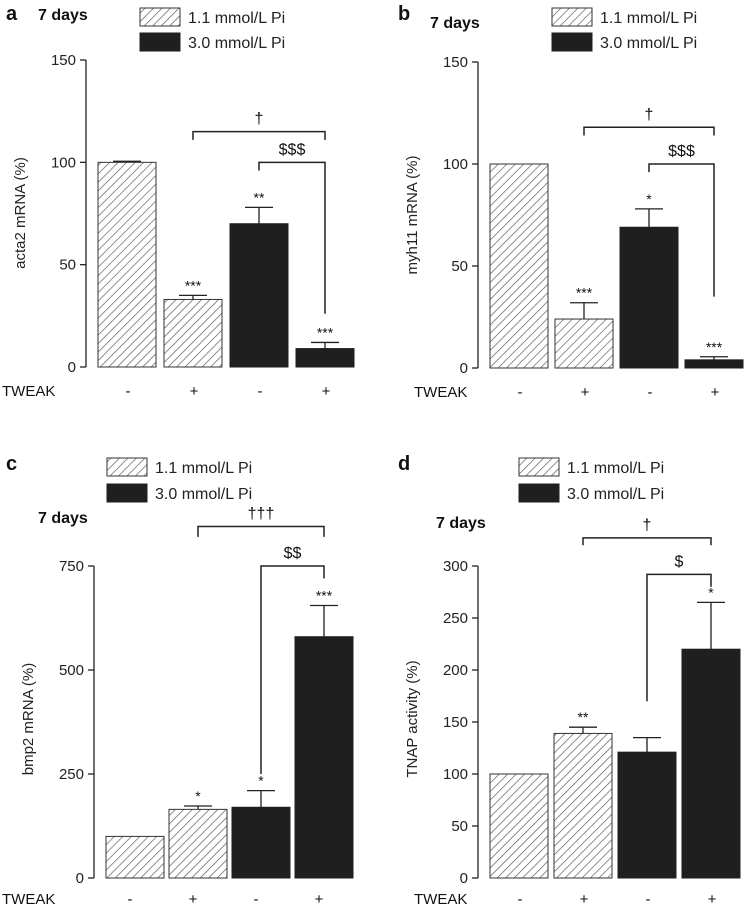 This screenshot has height=910, width=747. I want to click on panel-letter: a, so click(12, 14).